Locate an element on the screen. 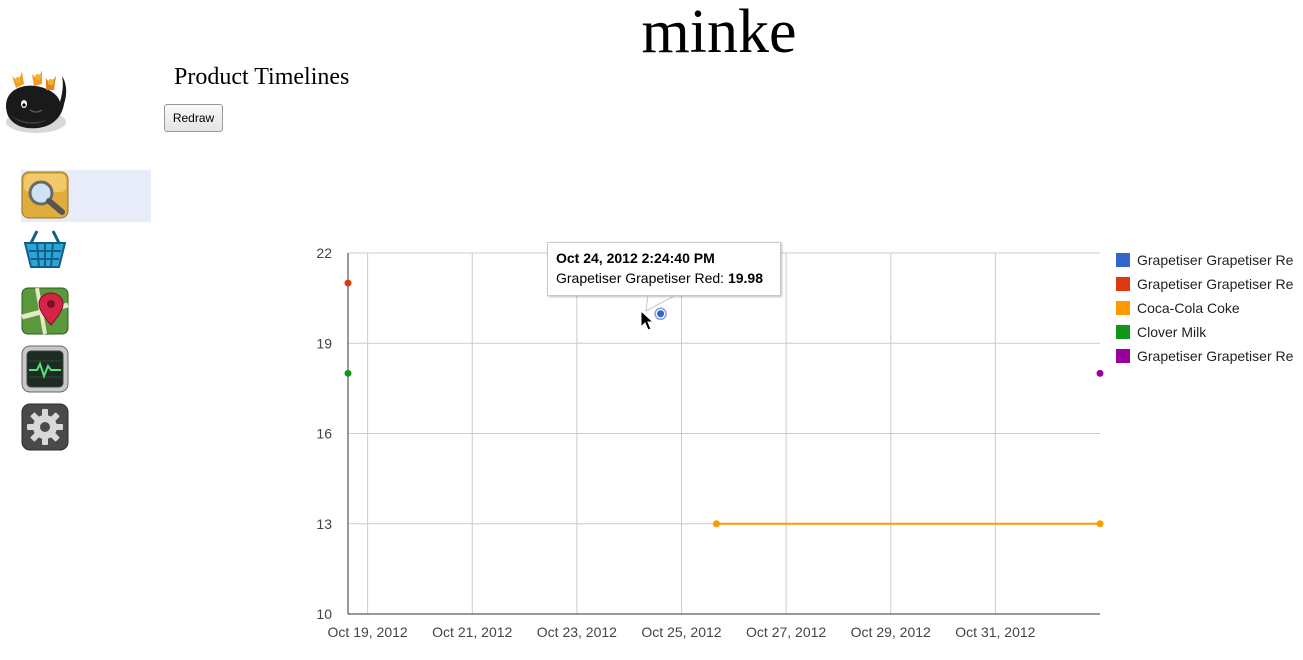  x-tick-label: Oct 29, 2012 is located at coordinates (891, 632).